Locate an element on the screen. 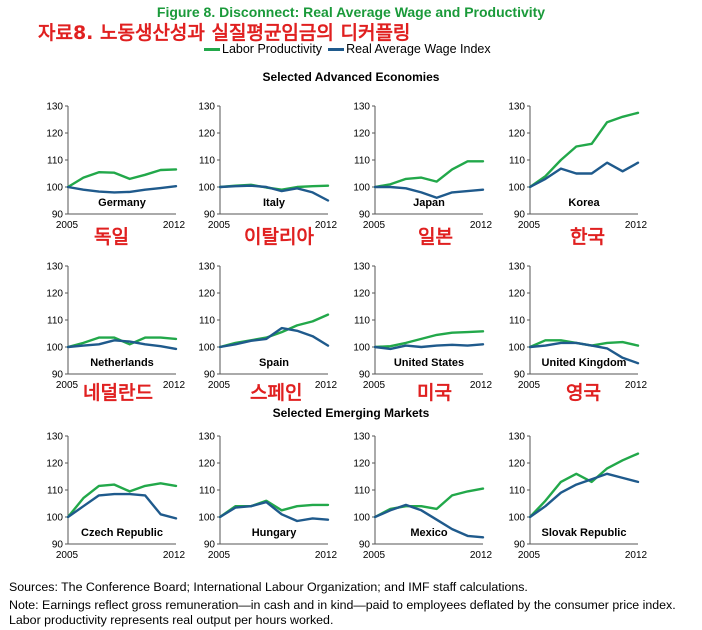 The width and height of the screenshot is (702, 630). legend-swatch-labor is located at coordinates (212, 49).